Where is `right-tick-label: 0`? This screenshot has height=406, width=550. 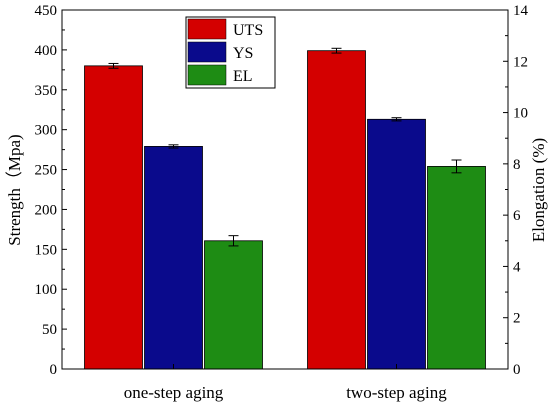 right-tick-label: 0 is located at coordinates (517, 370).